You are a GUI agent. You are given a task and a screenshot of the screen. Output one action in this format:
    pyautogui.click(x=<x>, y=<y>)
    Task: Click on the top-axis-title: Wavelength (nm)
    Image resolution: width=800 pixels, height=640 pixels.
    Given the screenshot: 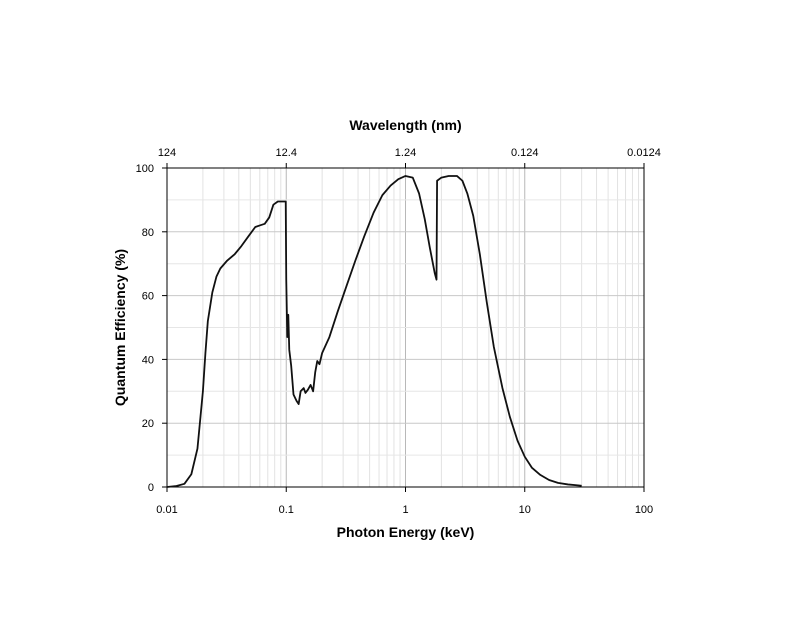 What is the action you would take?
    pyautogui.click(x=405, y=125)
    